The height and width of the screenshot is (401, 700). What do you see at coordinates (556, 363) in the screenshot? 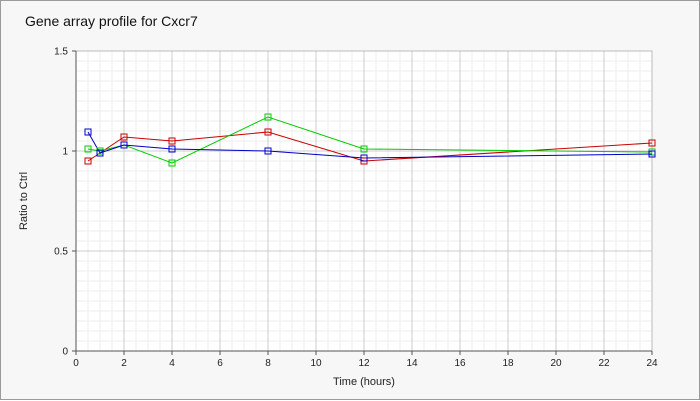
I see `x-tick-label: 20` at bounding box center [556, 363].